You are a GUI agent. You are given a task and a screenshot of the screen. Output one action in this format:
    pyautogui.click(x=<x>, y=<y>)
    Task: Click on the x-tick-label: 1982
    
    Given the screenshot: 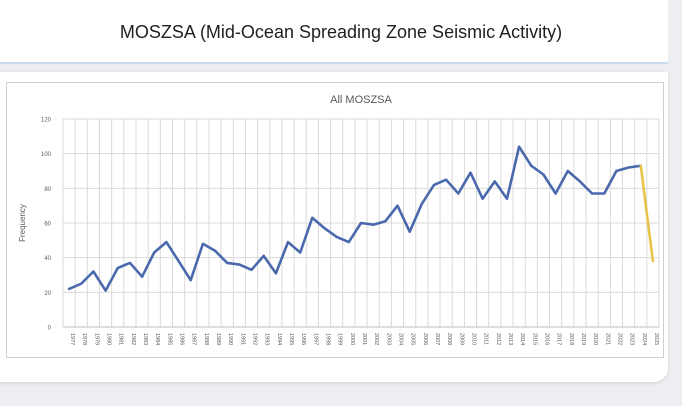 What is the action you would take?
    pyautogui.click(x=133, y=339)
    